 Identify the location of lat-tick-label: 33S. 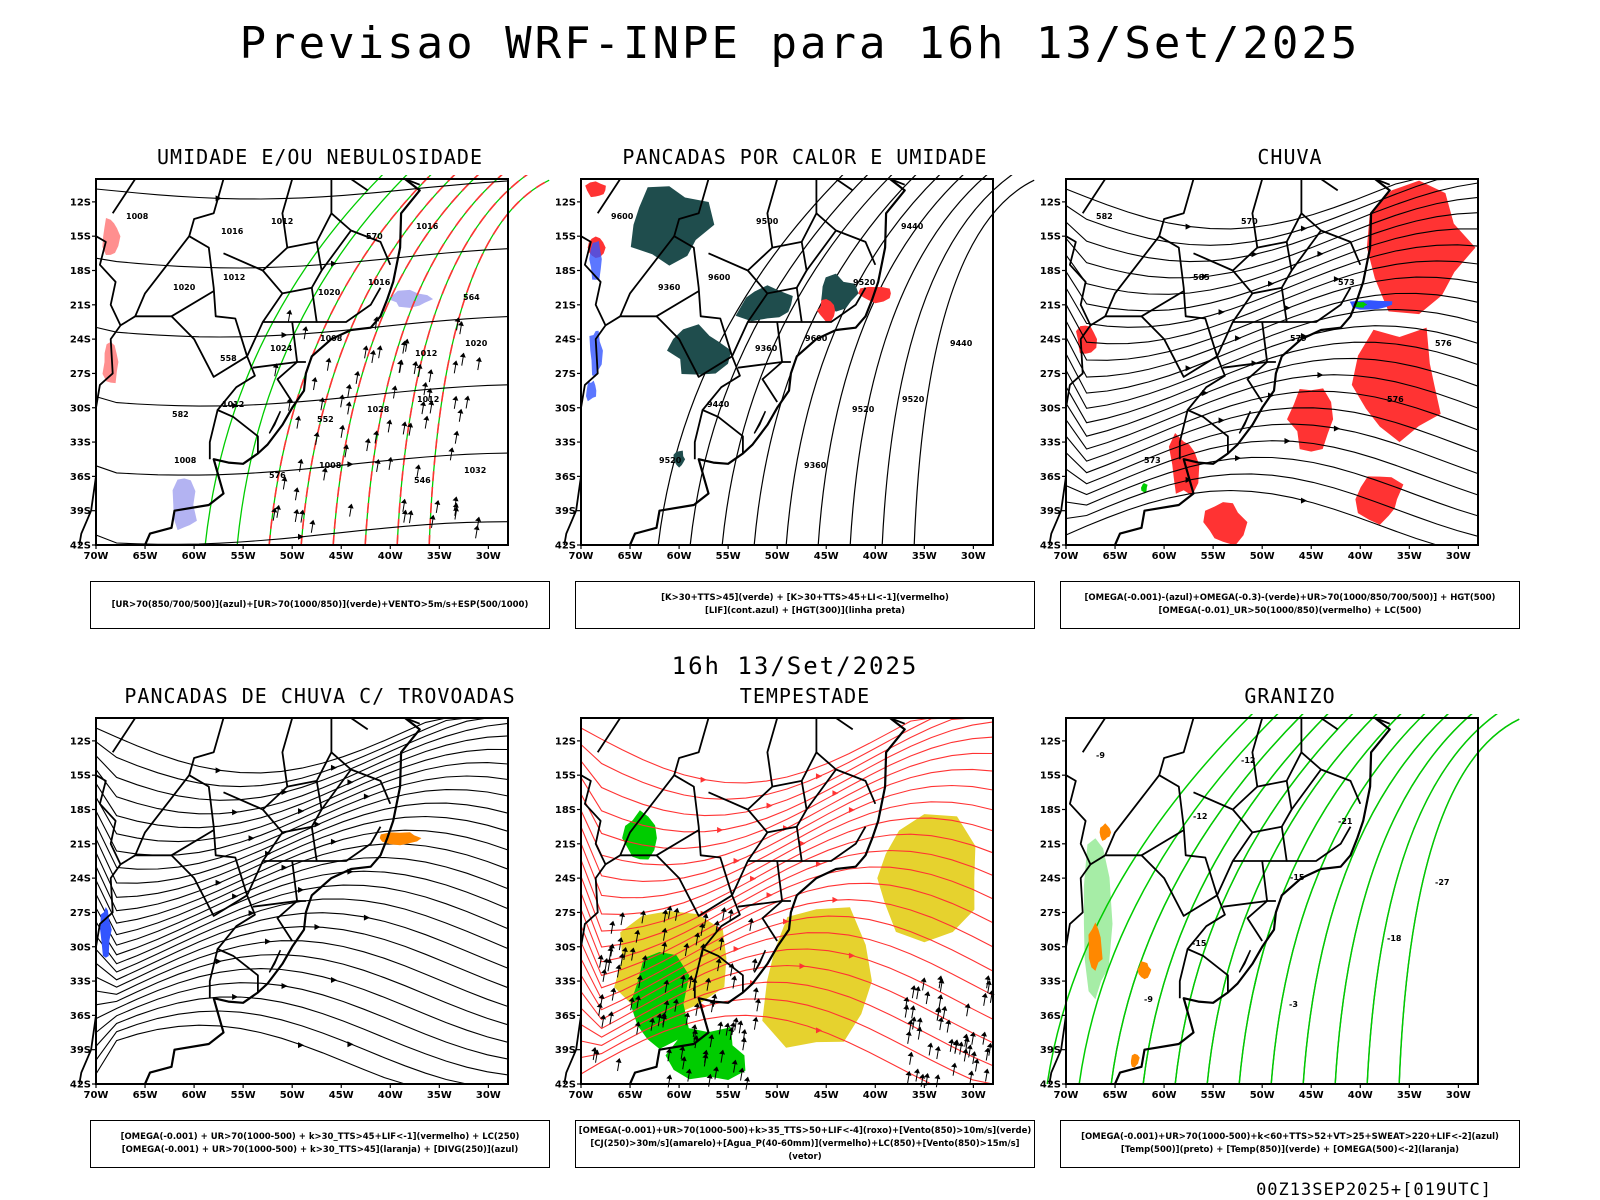
(80, 443).